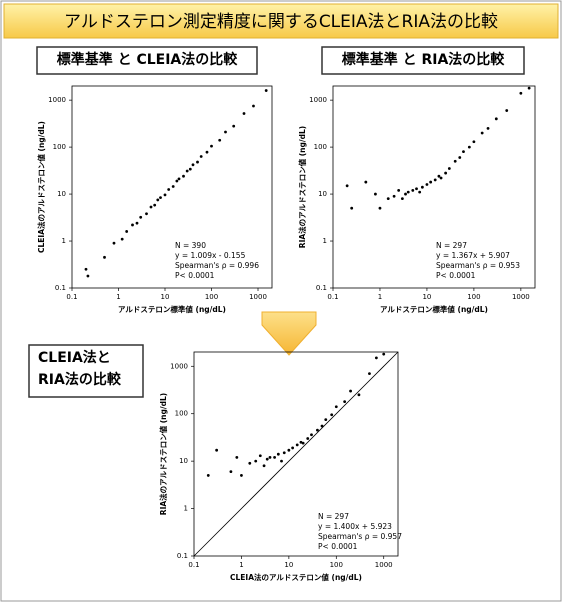  What do you see at coordinates (296, 454) in the screenshot?
I see `identity-line` at bounding box center [296, 454].